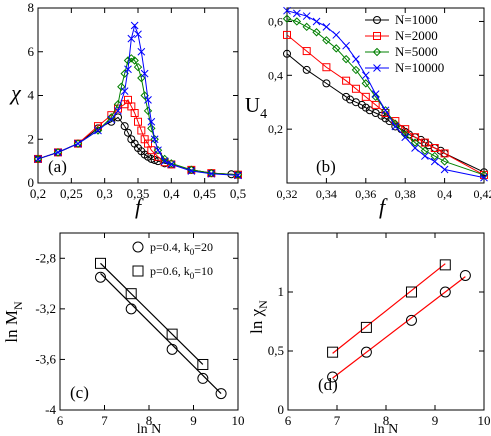 The image size is (491, 436). Describe the element at coordinates (276, 350) in the screenshot. I see `y-tick-label: 0,5` at that location.